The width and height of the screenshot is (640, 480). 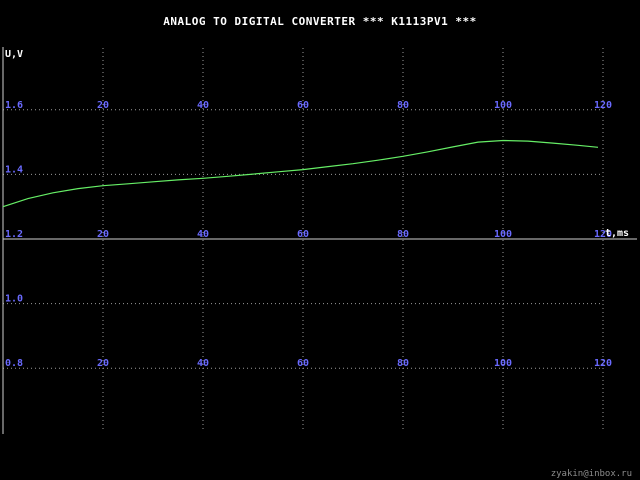 I want to click on voltage-series-line, so click(x=300, y=173).